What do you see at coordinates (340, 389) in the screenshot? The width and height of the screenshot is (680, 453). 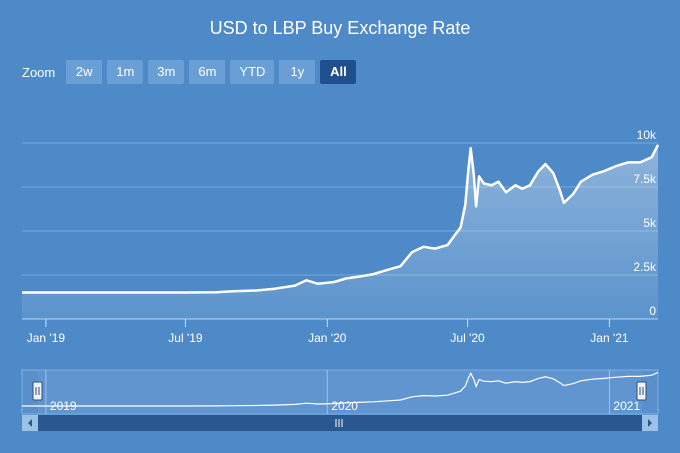 I see `navigator-line` at bounding box center [340, 389].